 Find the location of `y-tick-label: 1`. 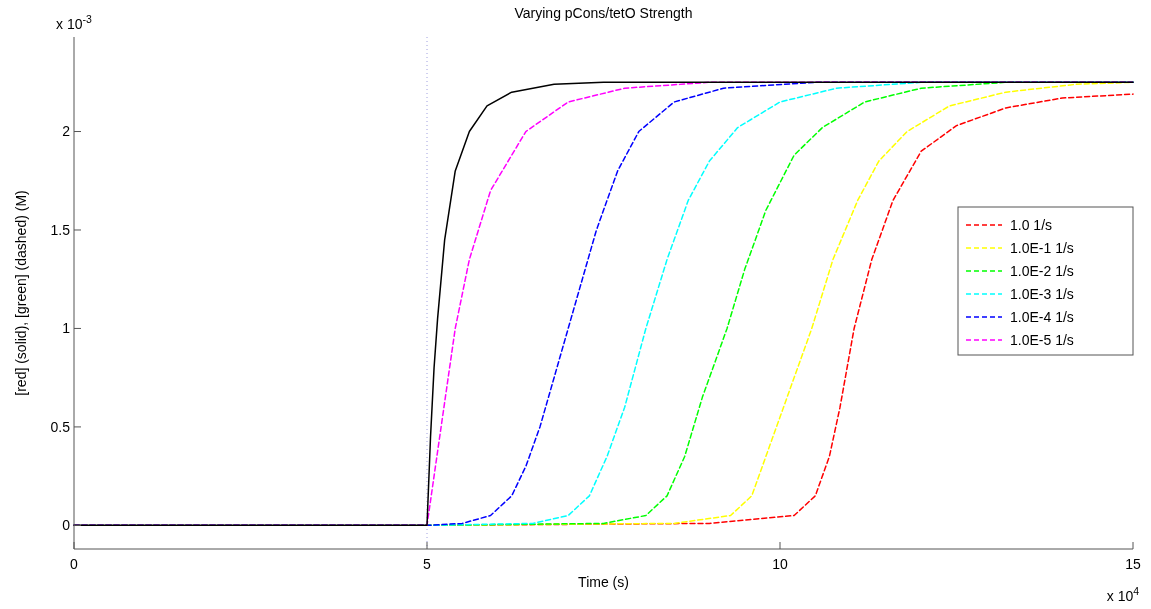

y-tick-label: 1 is located at coordinates (66, 328).